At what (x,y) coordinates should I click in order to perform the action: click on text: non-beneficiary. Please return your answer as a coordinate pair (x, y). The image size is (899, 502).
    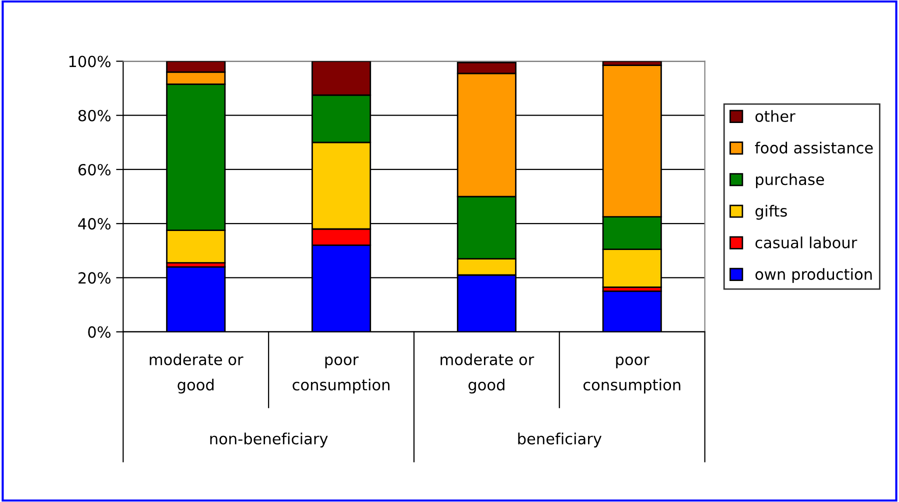
    Looking at the image, I should click on (269, 440).